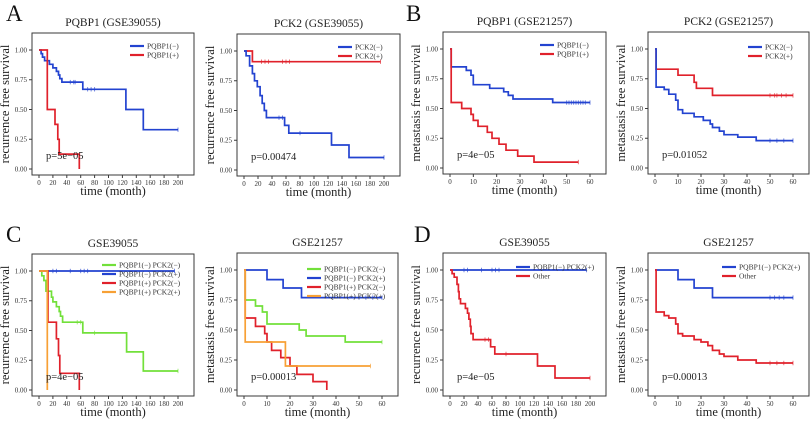 Image resolution: width=812 pixels, height=423 pixels. I want to click on legend-entry: PQBP1(+), so click(154, 55).